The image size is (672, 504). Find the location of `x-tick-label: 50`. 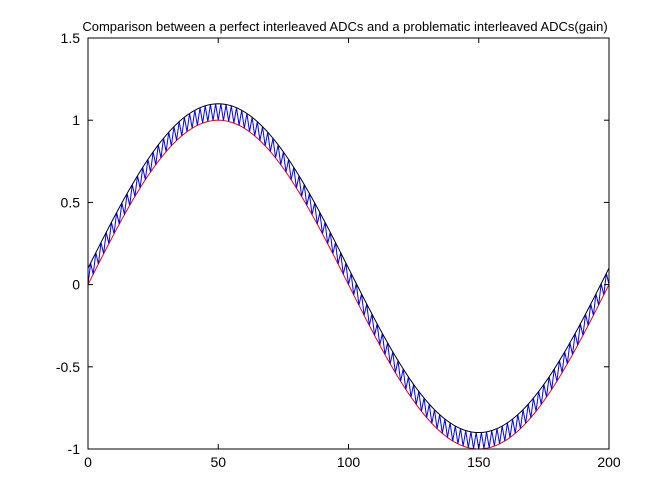

x-tick-label: 50 is located at coordinates (218, 462).